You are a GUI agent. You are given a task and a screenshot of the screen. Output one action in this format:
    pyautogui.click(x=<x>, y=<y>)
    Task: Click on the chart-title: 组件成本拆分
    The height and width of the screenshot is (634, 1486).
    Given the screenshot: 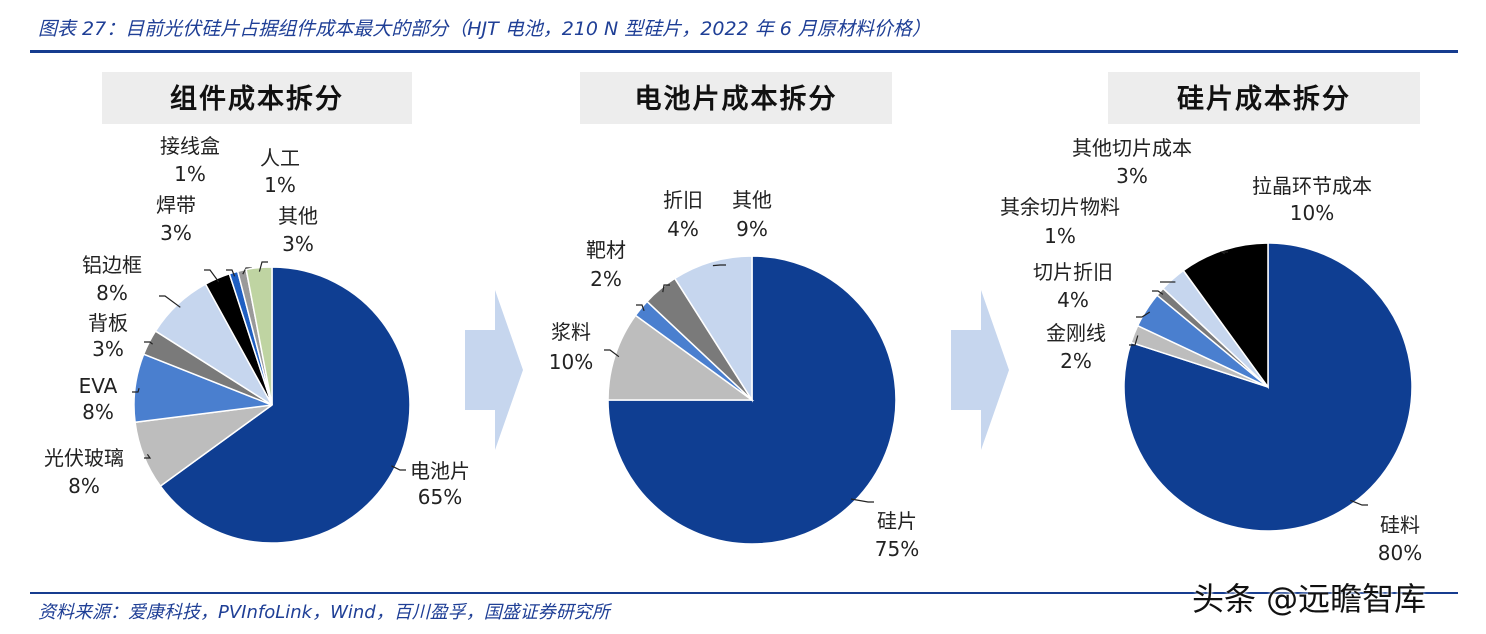 What is the action you would take?
    pyautogui.click(x=257, y=99)
    